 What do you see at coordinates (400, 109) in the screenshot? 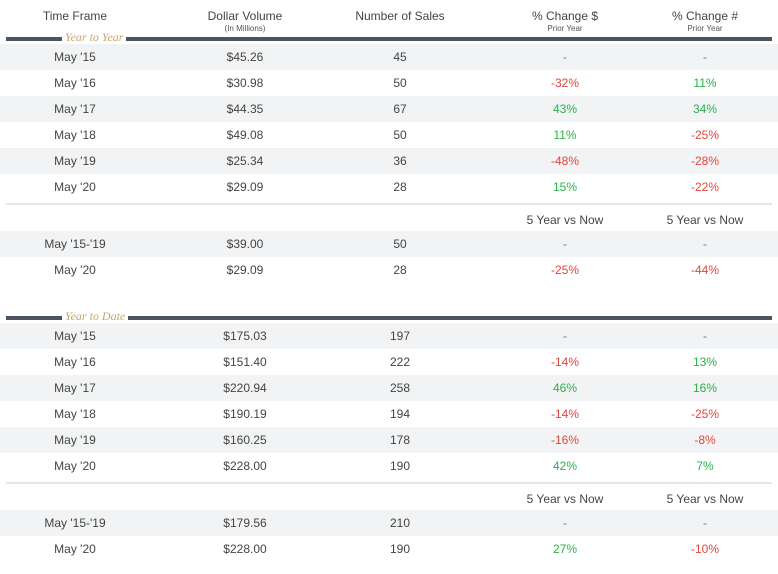
I see `cell-number-of-sales: 67` at bounding box center [400, 109].